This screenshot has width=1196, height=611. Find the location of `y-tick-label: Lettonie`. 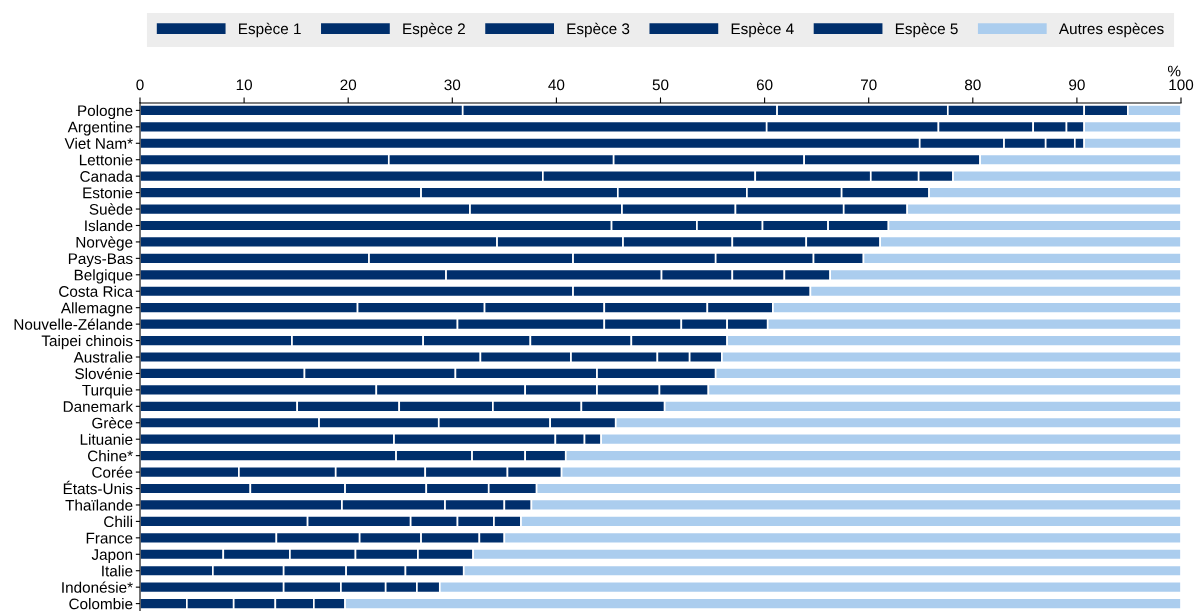

y-tick-label: Lettonie is located at coordinates (106, 160).